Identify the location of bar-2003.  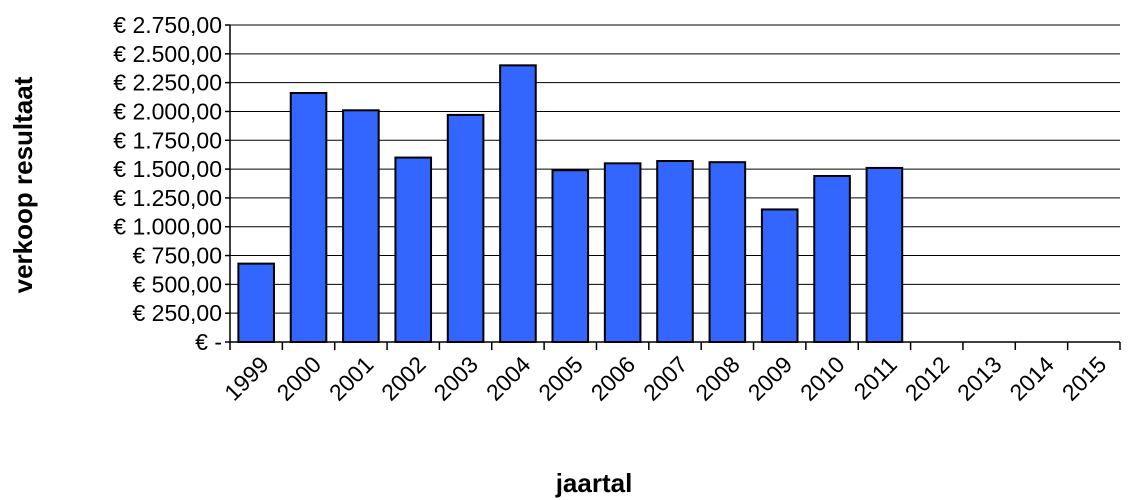
(465, 228).